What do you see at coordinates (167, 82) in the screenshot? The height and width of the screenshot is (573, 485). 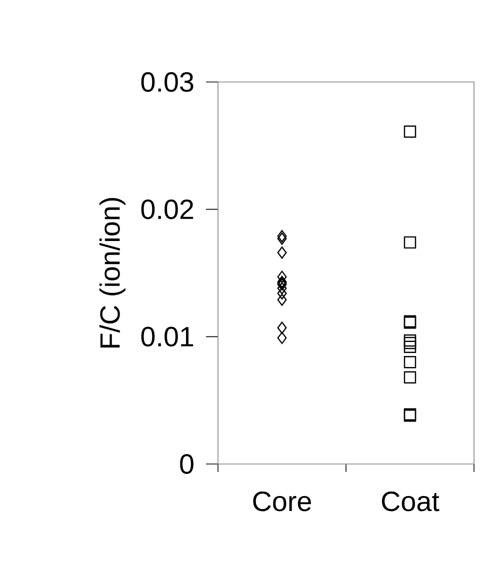 I see `y-tick-label: 0.03` at bounding box center [167, 82].